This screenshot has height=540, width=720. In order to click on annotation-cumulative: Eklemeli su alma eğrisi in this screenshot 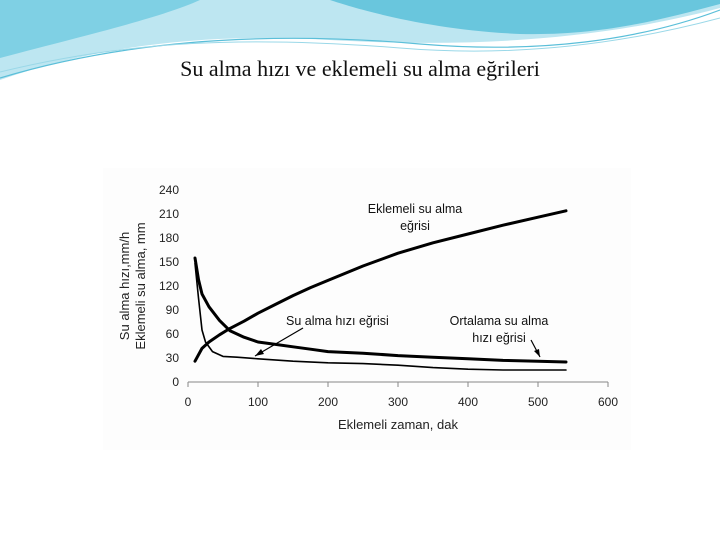, I will do `click(415, 217)`.